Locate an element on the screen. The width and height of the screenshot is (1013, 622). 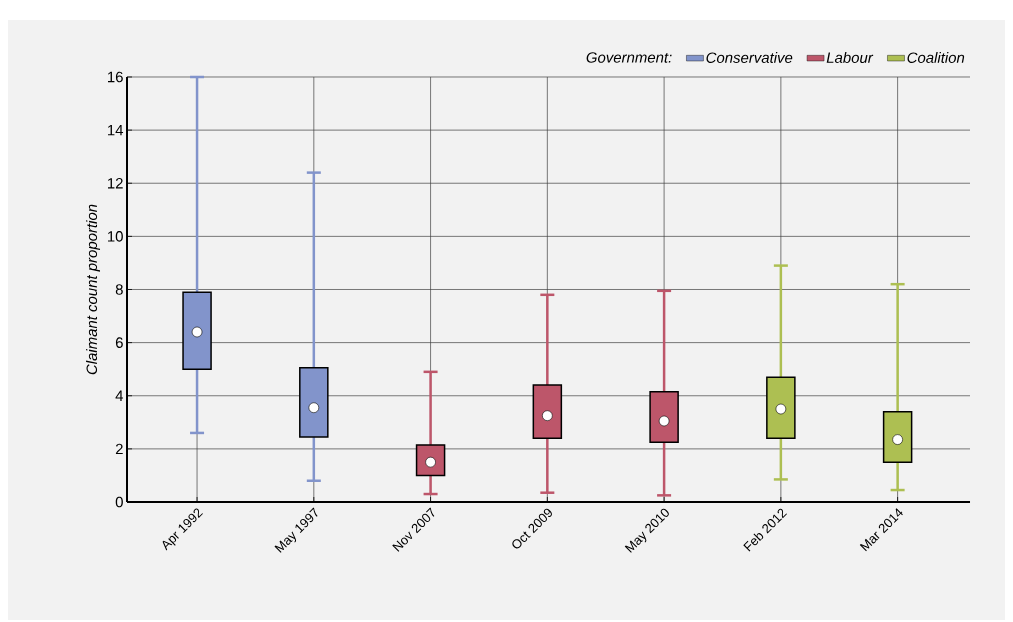
y-tick-label: 8 is located at coordinates (119, 289).